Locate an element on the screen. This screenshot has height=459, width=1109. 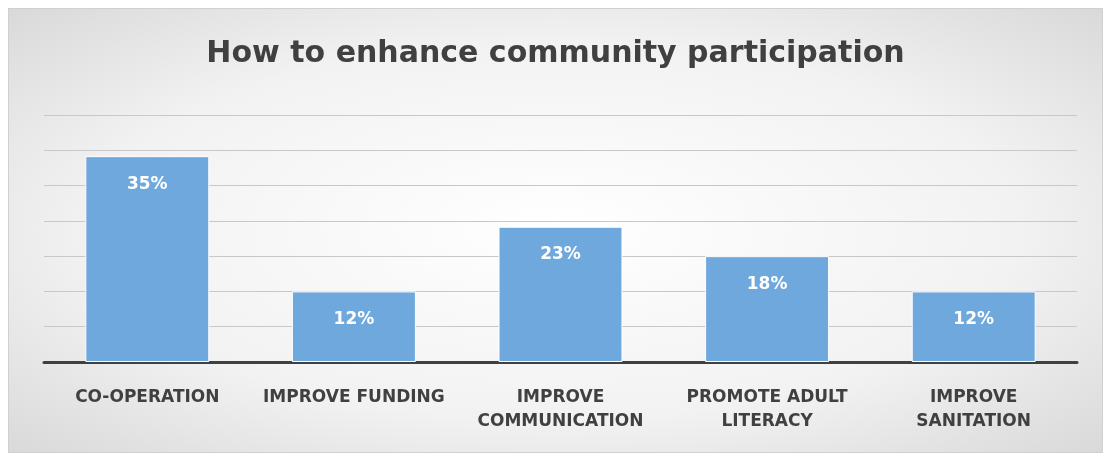
x-tick-label: IMPROVE SANITATION is located at coordinates (974, 408).